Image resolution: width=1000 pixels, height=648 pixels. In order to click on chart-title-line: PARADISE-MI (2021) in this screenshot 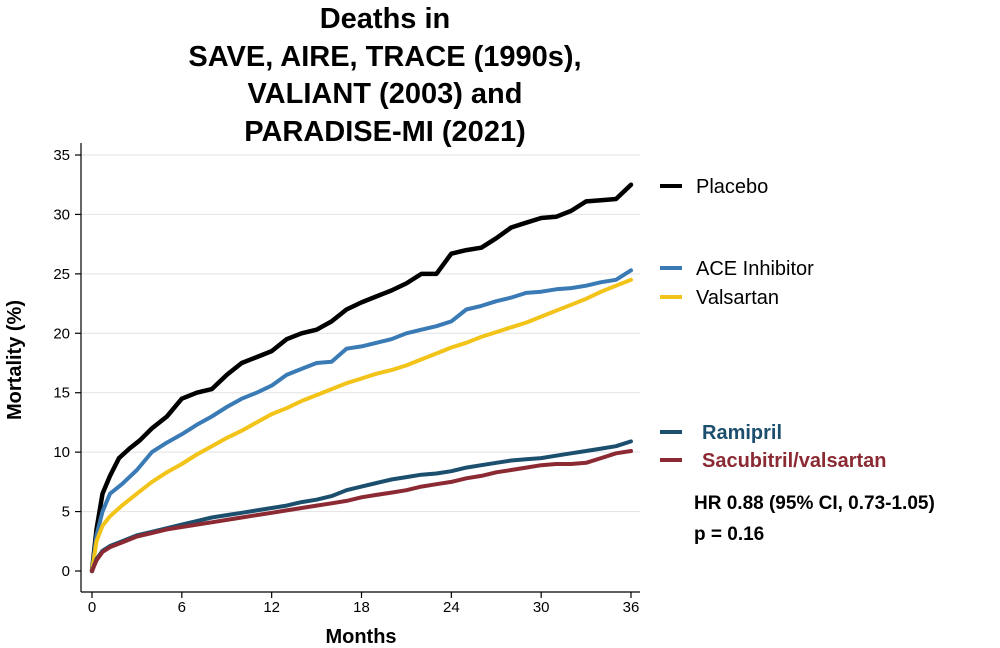, I will do `click(384, 132)`.